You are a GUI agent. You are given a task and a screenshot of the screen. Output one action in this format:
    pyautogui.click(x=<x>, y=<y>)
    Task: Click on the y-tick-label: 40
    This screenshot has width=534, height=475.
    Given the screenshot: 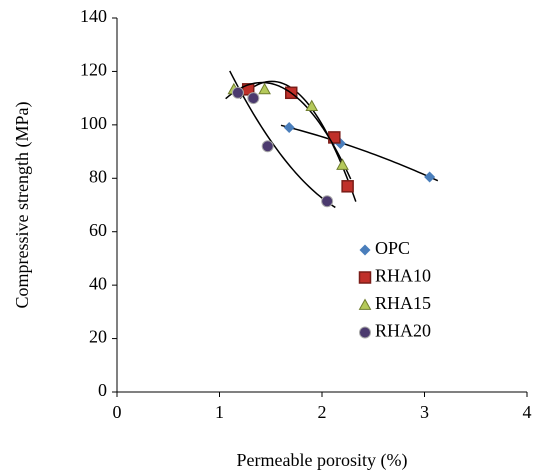 What is the action you would take?
    pyautogui.click(x=98, y=283)
    